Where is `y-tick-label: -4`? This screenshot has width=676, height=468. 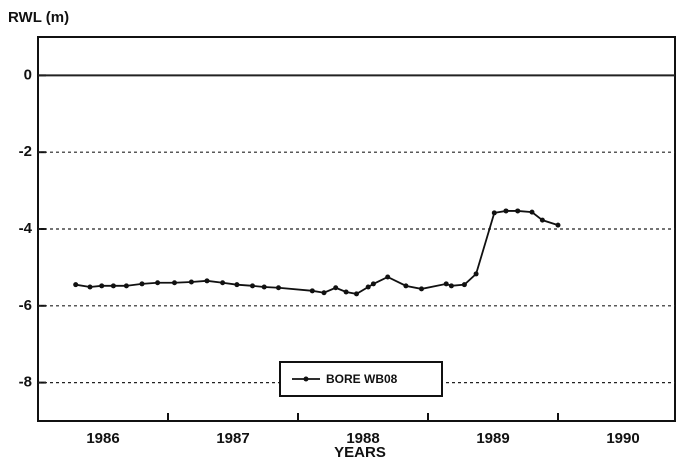 y-tick-label: -4 is located at coordinates (26, 228).